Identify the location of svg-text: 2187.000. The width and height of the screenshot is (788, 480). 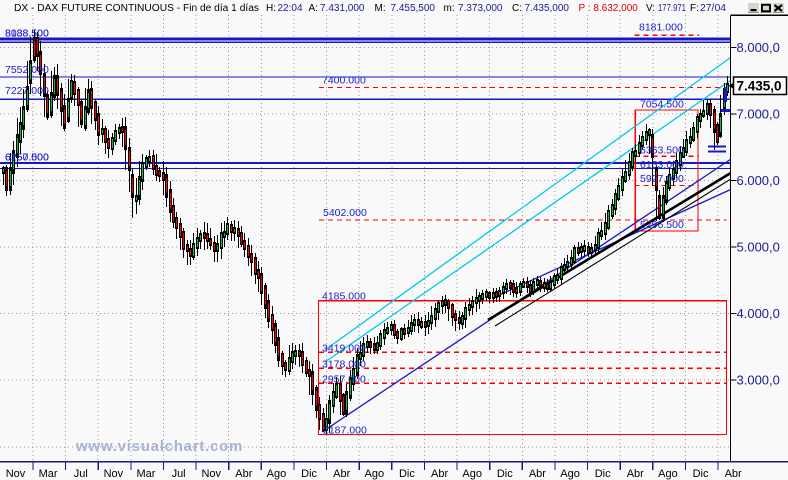
(345, 431).